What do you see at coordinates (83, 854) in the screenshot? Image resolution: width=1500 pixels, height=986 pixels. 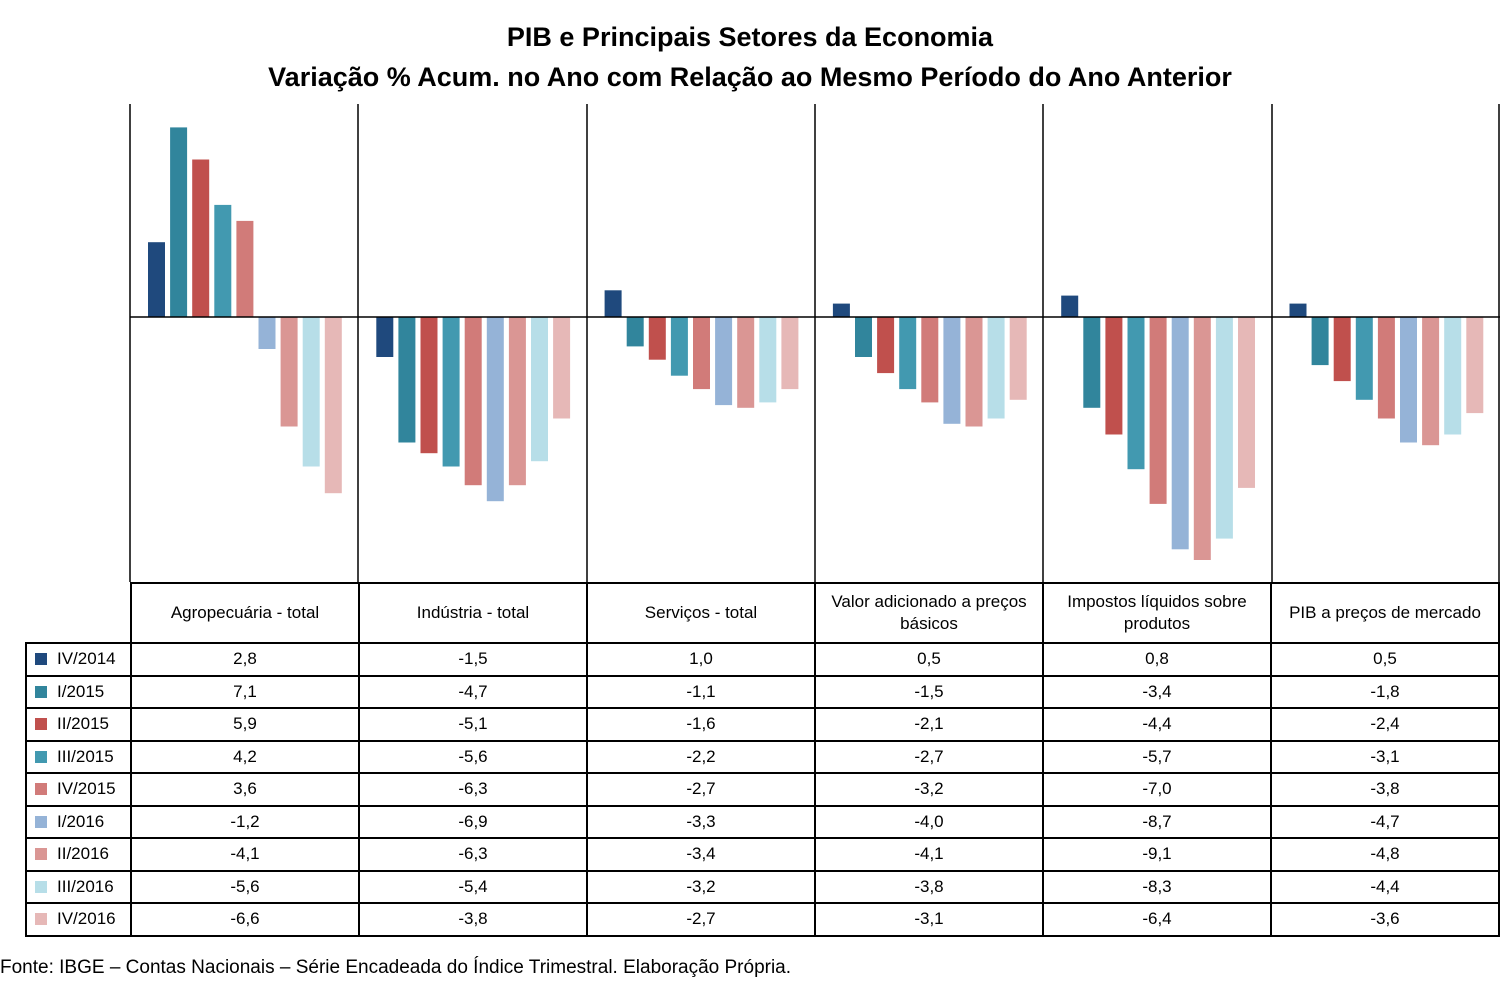 I see `legend-label: II/2016` at bounding box center [83, 854].